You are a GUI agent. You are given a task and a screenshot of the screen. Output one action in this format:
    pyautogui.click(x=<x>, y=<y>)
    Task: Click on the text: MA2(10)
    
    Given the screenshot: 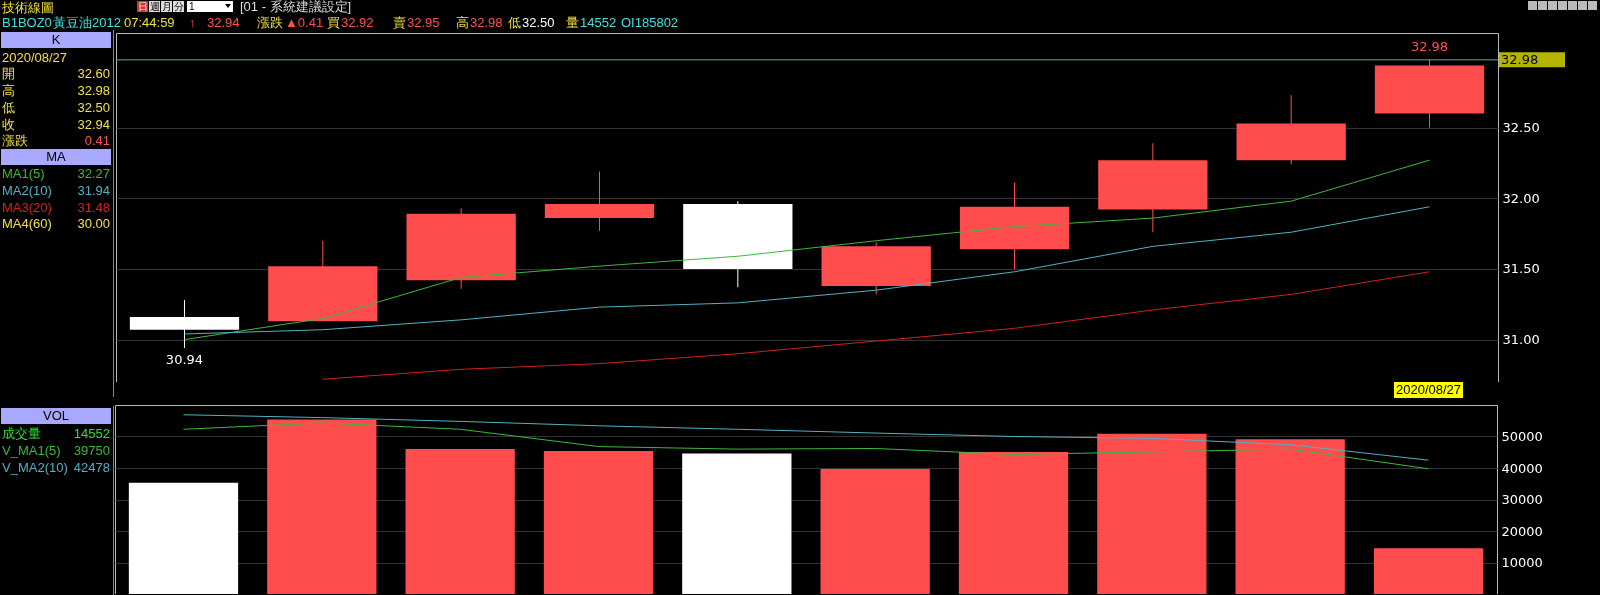 What is the action you would take?
    pyautogui.click(x=27, y=191)
    